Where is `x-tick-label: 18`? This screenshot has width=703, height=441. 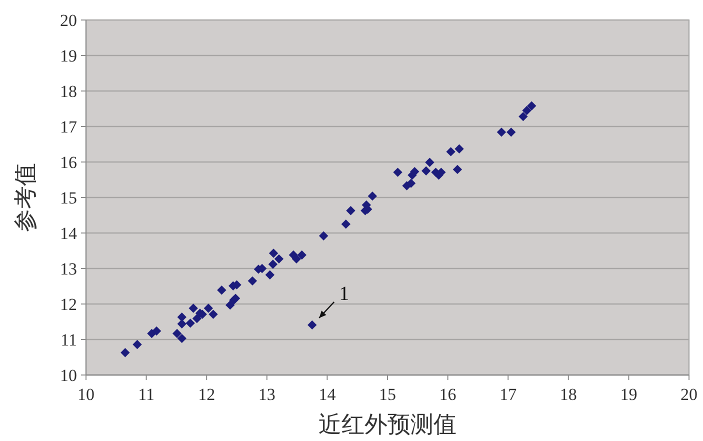
x-tick-label: 18 is located at coordinates (568, 394).